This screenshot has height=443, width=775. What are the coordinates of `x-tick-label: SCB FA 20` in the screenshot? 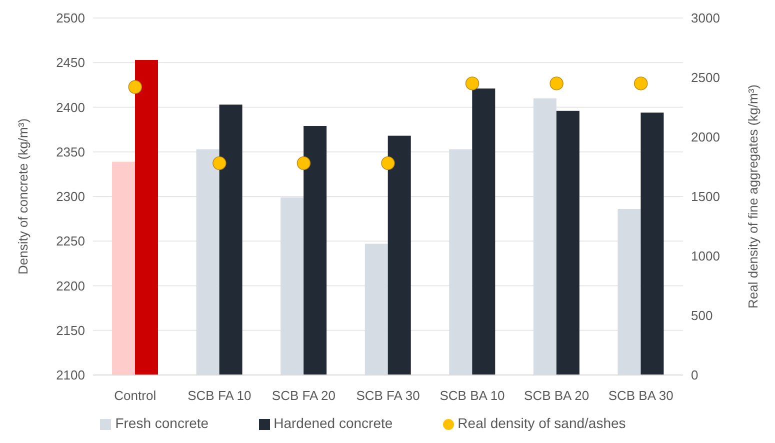 It's located at (304, 396).